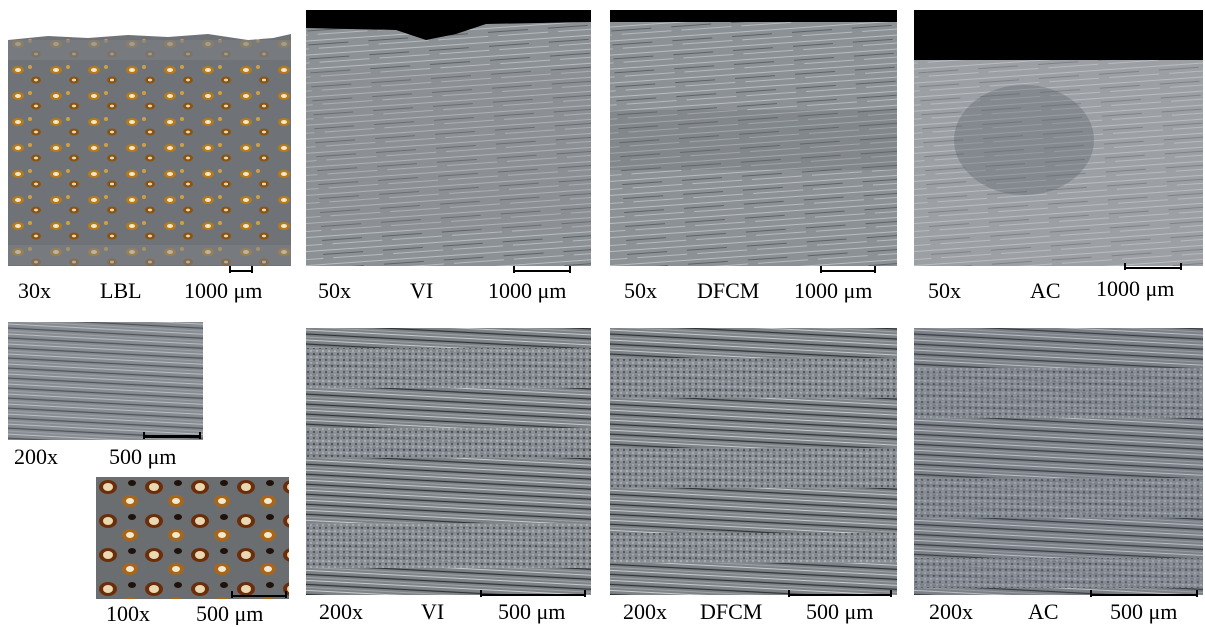 This screenshot has height=627, width=1205. I want to click on caption: 200x 500 μm, so click(105, 451).